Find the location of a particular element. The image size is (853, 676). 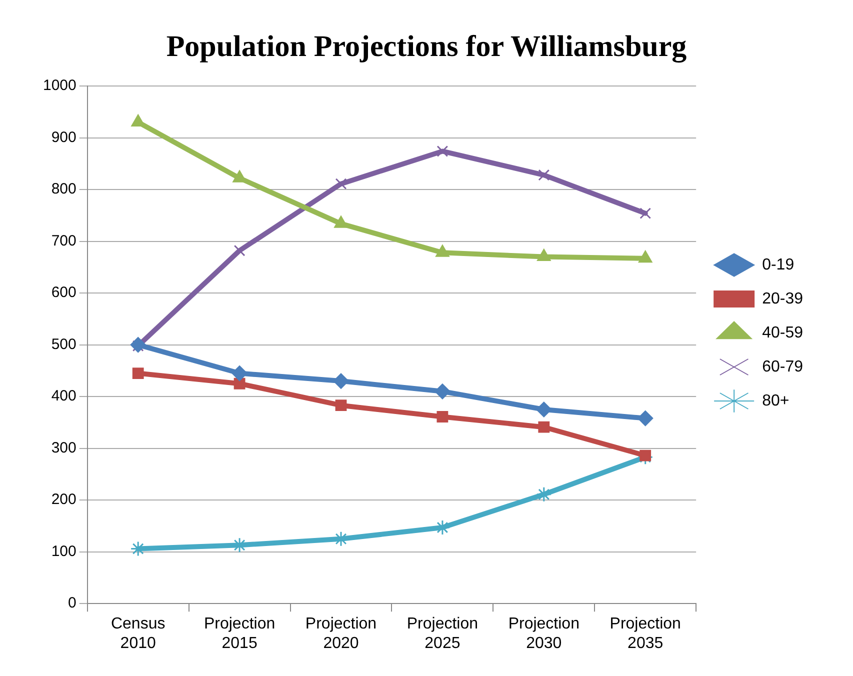

legend-label: 20-39 is located at coordinates (783, 299).